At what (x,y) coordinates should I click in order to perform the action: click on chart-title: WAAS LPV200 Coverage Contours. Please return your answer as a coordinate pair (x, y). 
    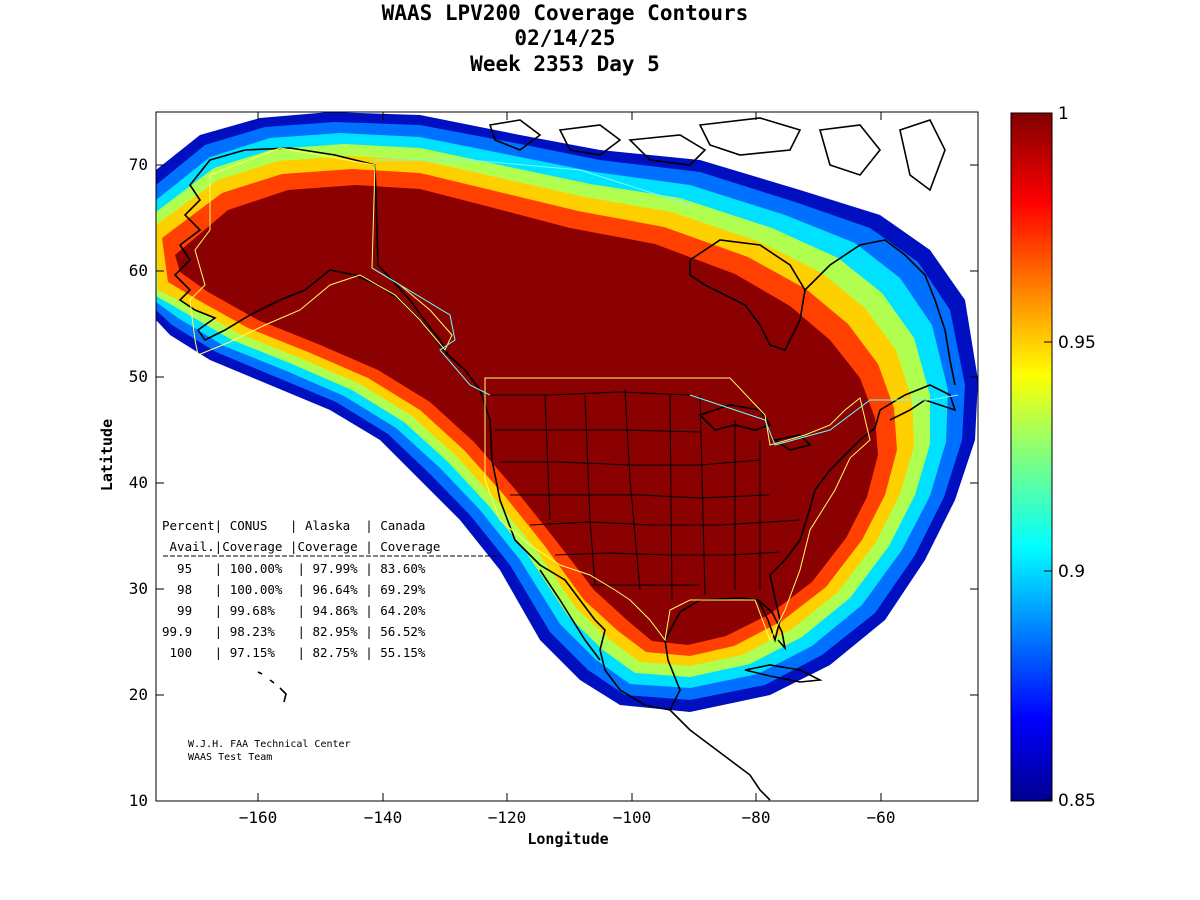
    Looking at the image, I should click on (565, 13).